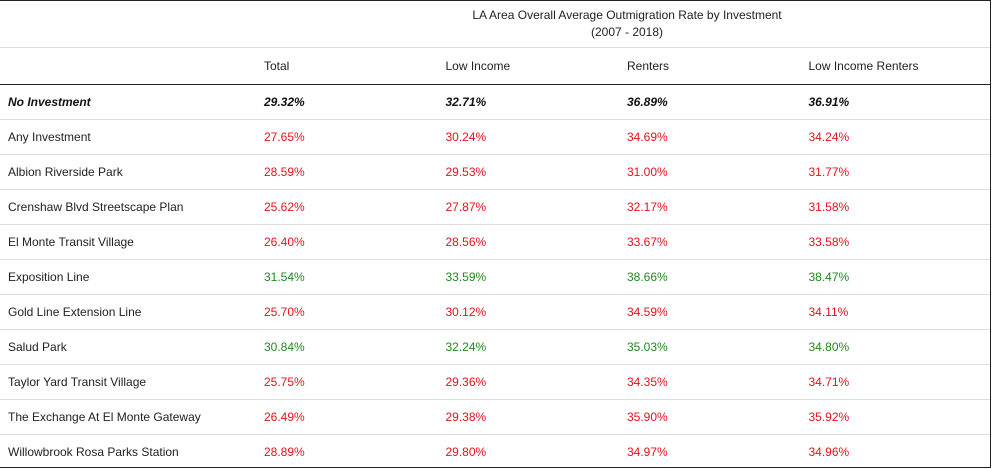  I want to click on data-cell: 32.24%, so click(537, 347).